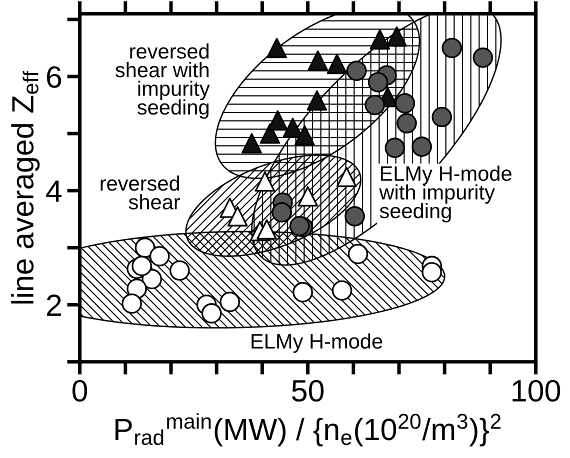 Image resolution: width=570 pixels, height=458 pixels. Describe the element at coordinates (54, 77) in the screenshot. I see `y-tick-label: 6` at that location.